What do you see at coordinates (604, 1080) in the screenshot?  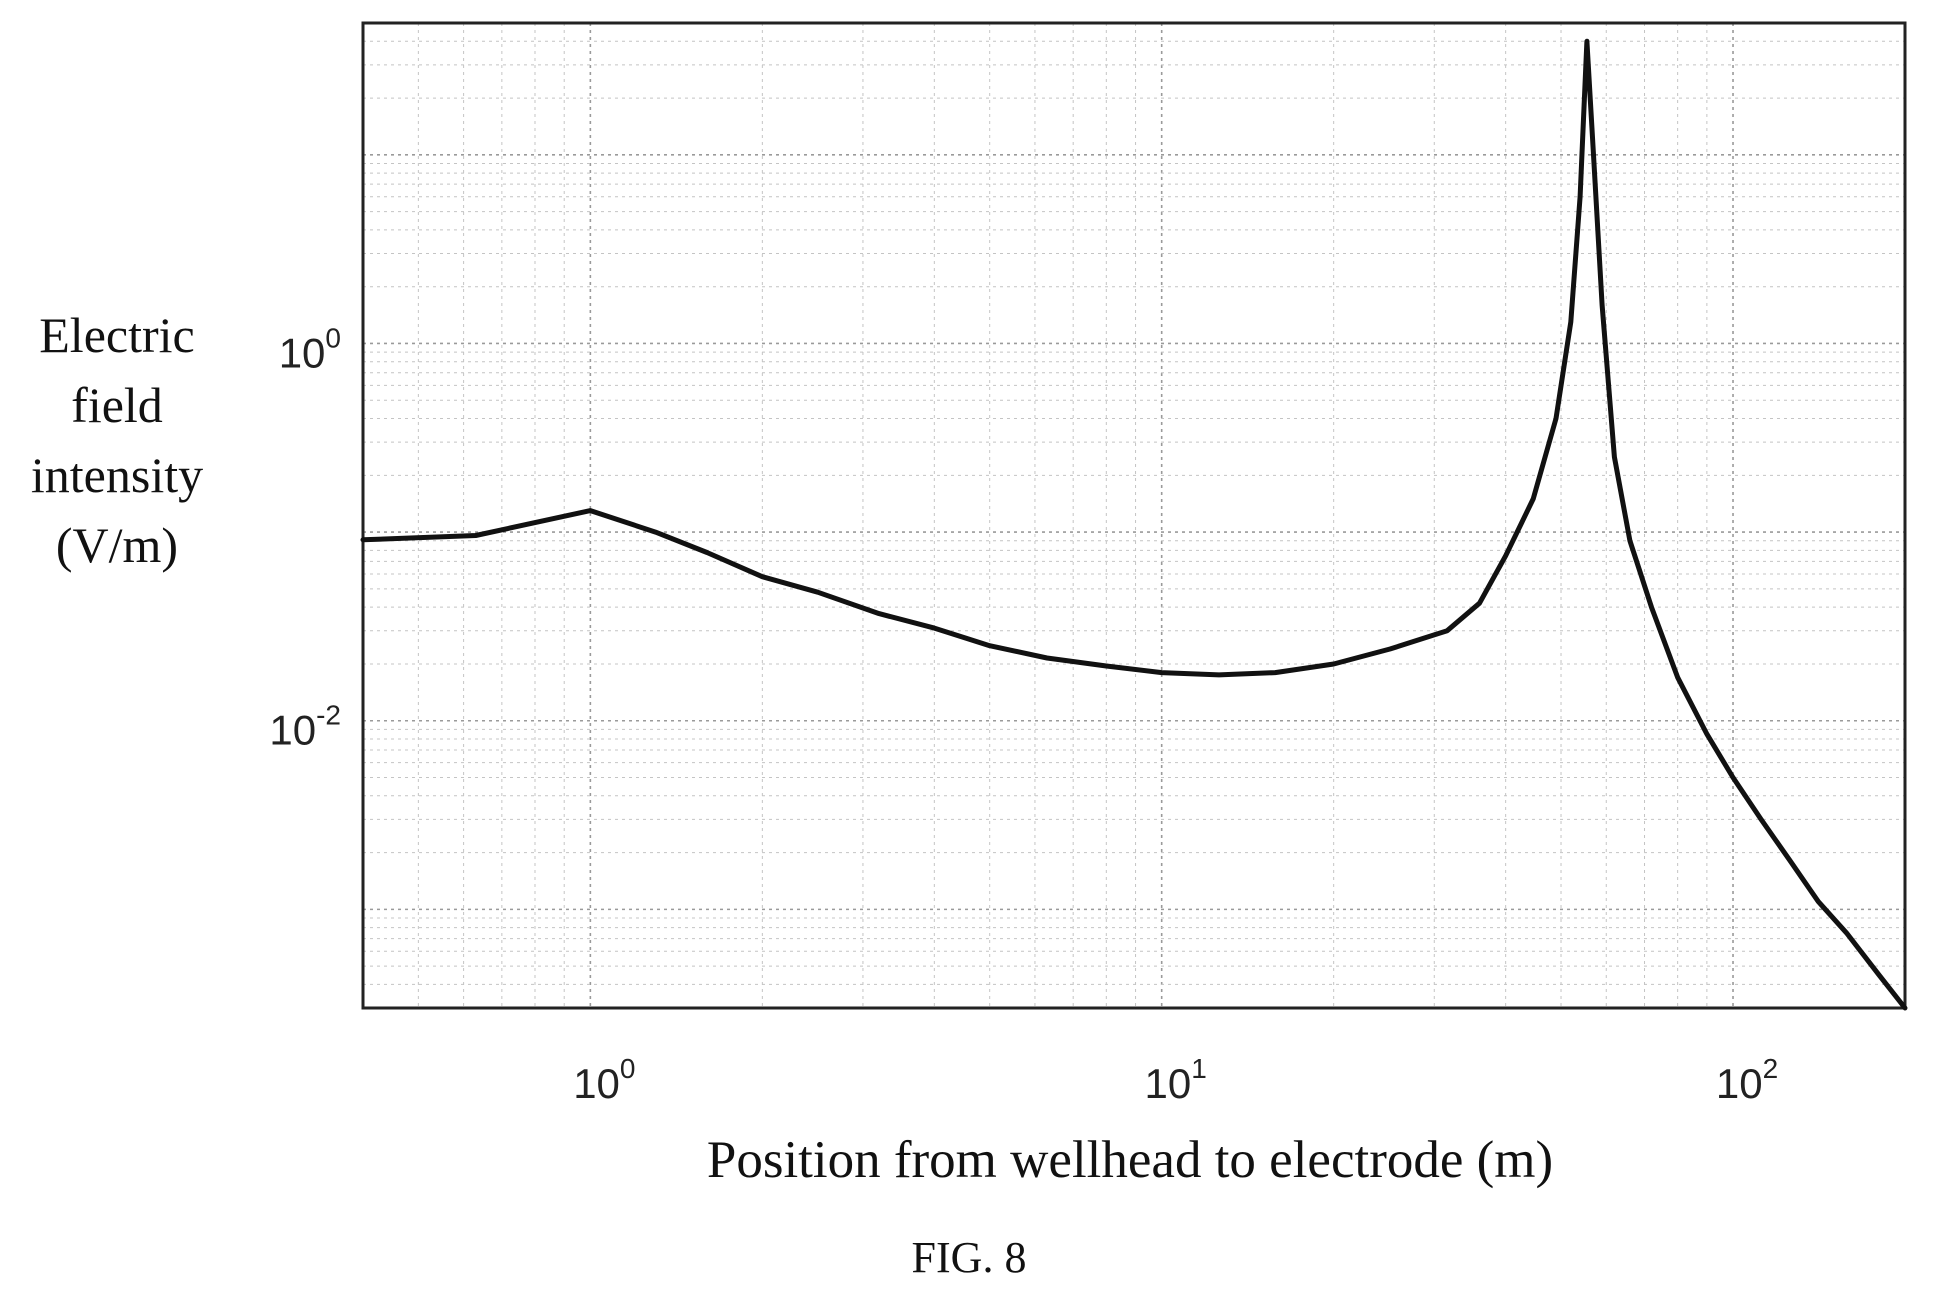 I see `x-tick-label: 10⁰` at bounding box center [604, 1080].